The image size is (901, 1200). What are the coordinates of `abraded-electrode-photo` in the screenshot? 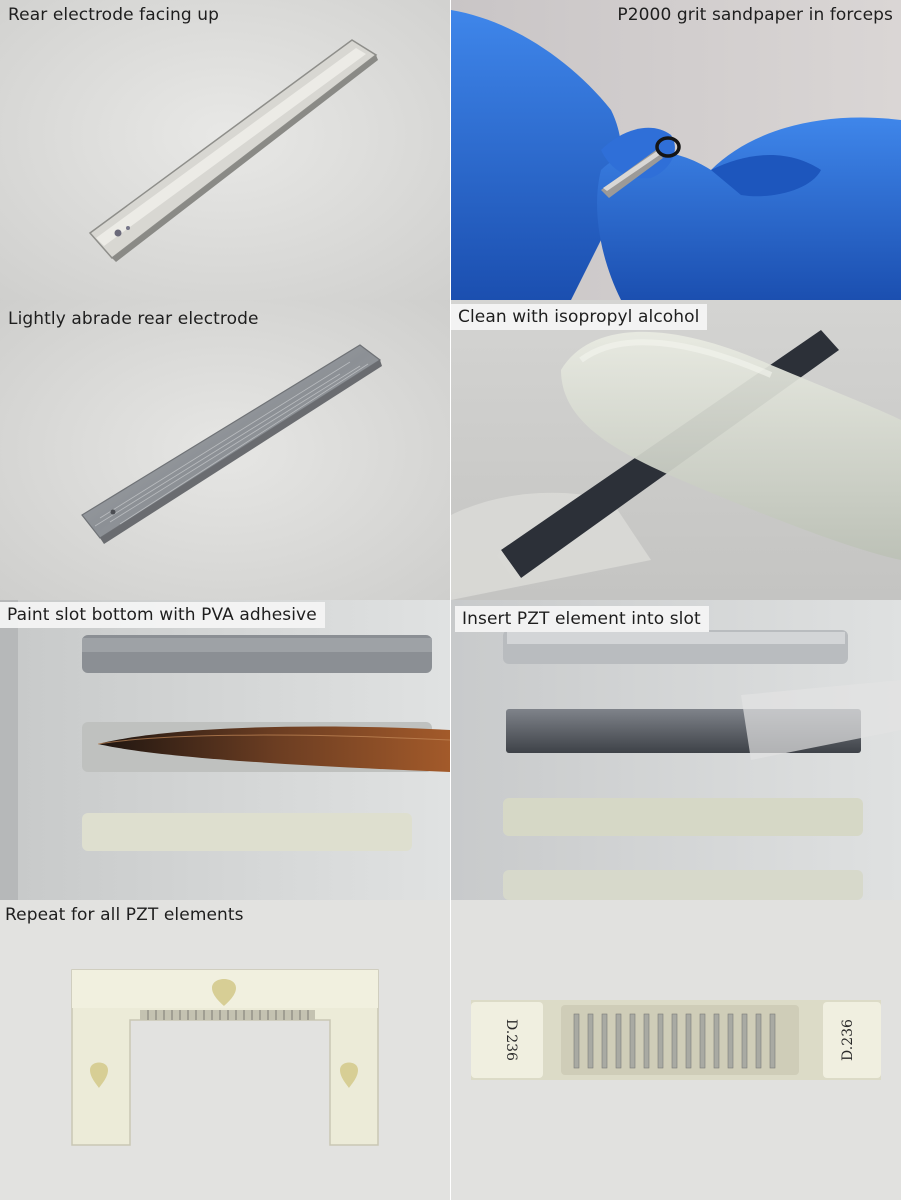 It's located at (225, 450).